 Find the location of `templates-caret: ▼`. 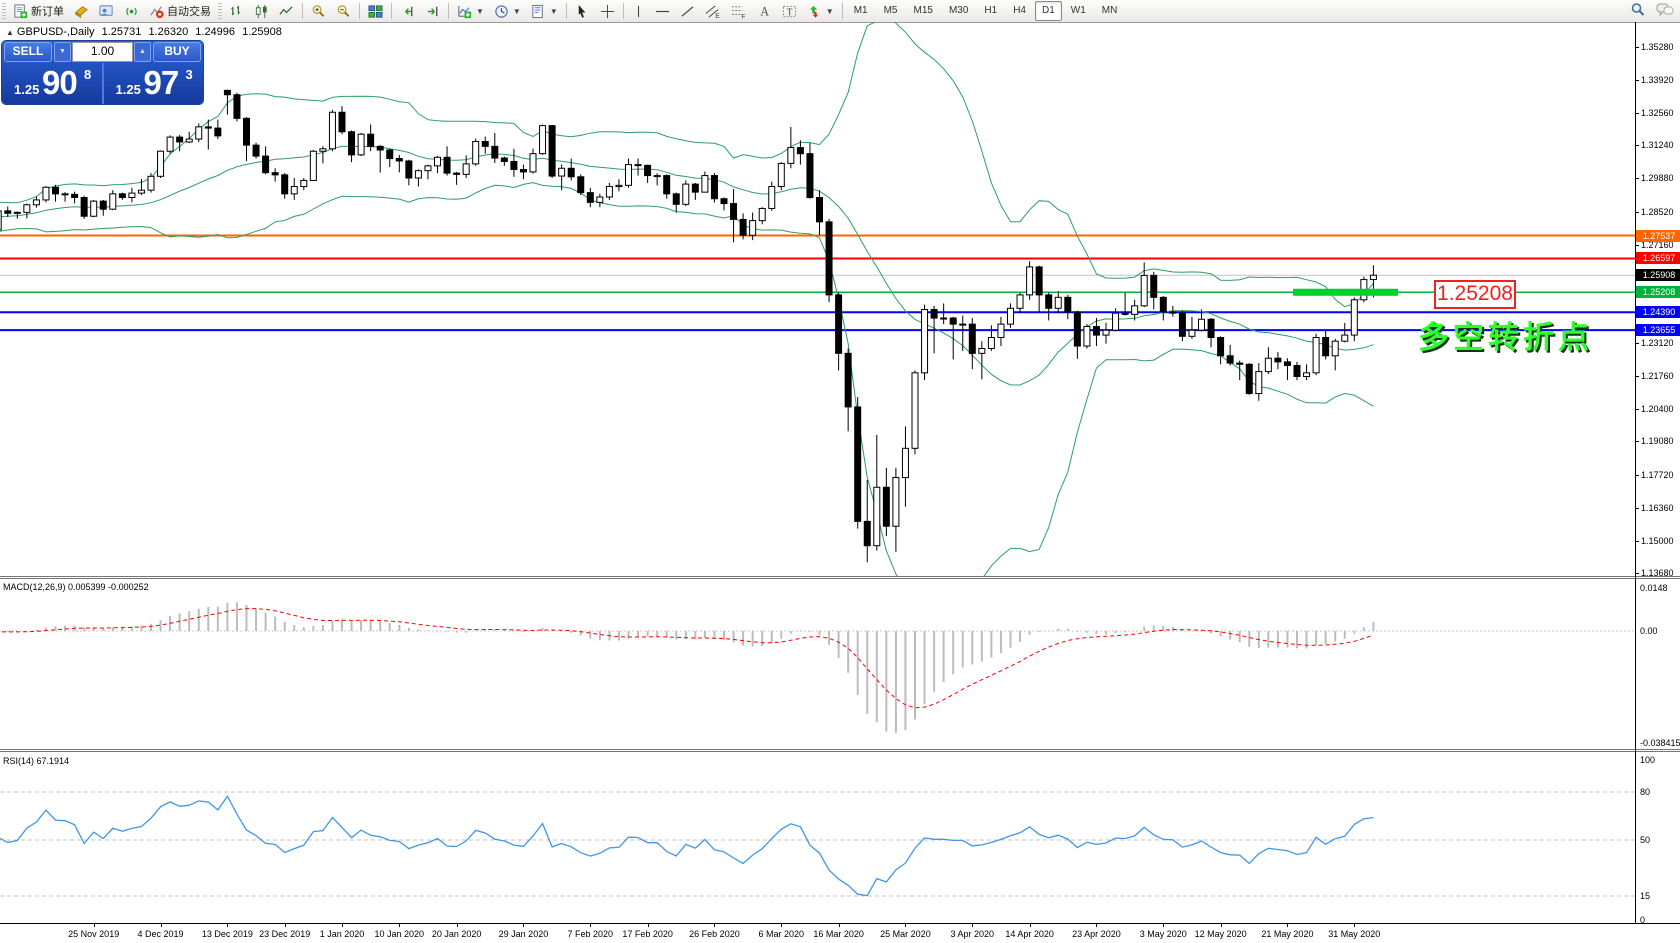

templates-caret: ▼ is located at coordinates (553, 11).